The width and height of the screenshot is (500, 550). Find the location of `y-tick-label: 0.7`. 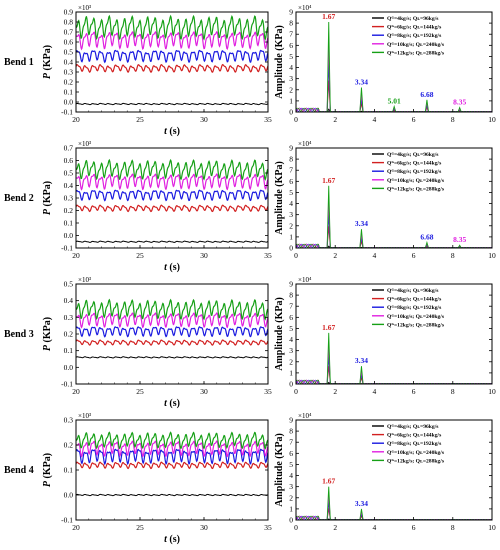

y-tick-label: 0.7 is located at coordinates (69, 148).